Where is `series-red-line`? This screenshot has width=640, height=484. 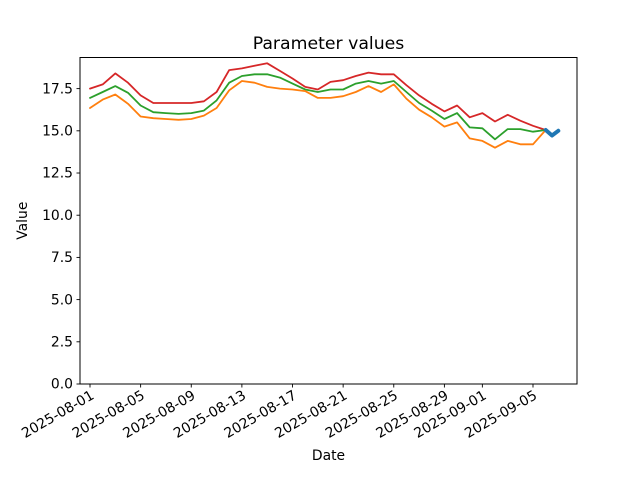
series-red-line is located at coordinates (318, 96).